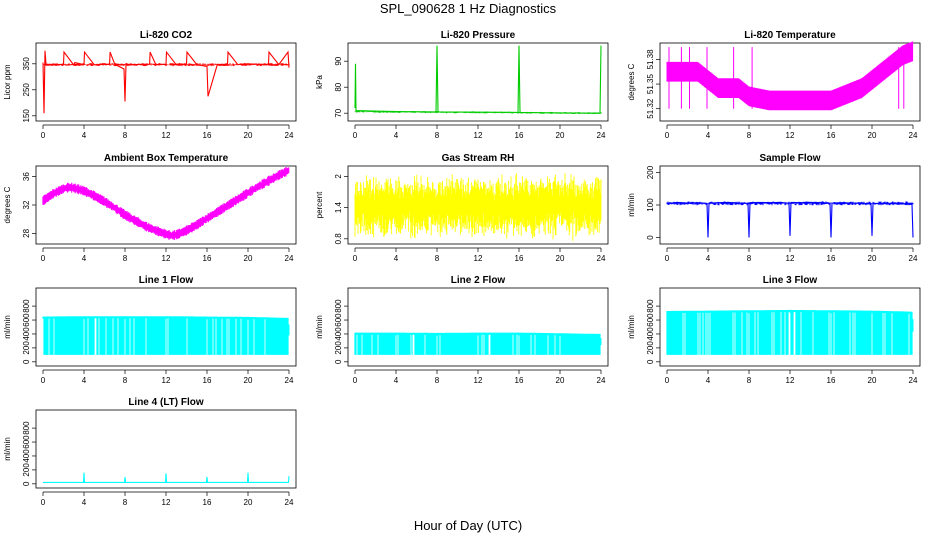 The height and width of the screenshot is (540, 936). Describe the element at coordinates (789, 158) in the screenshot. I see `sample-flow-title: Sample Flow` at that location.